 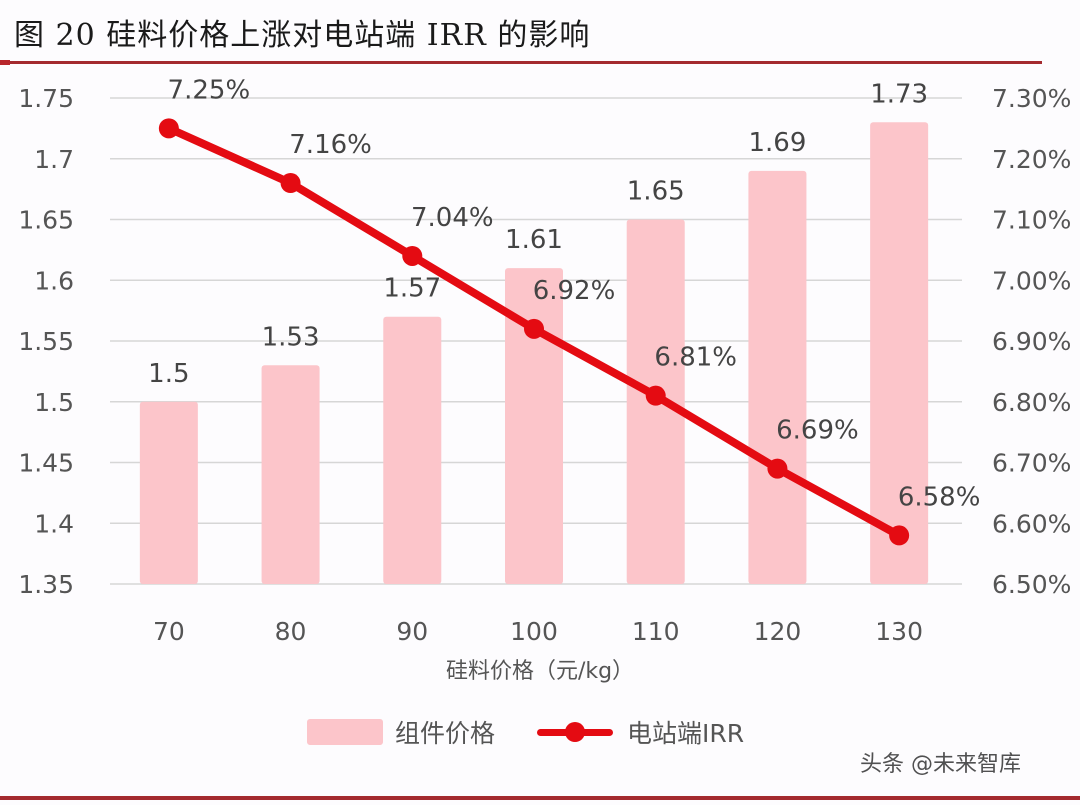 I want to click on line-marker-icon, so click(x=575, y=732).